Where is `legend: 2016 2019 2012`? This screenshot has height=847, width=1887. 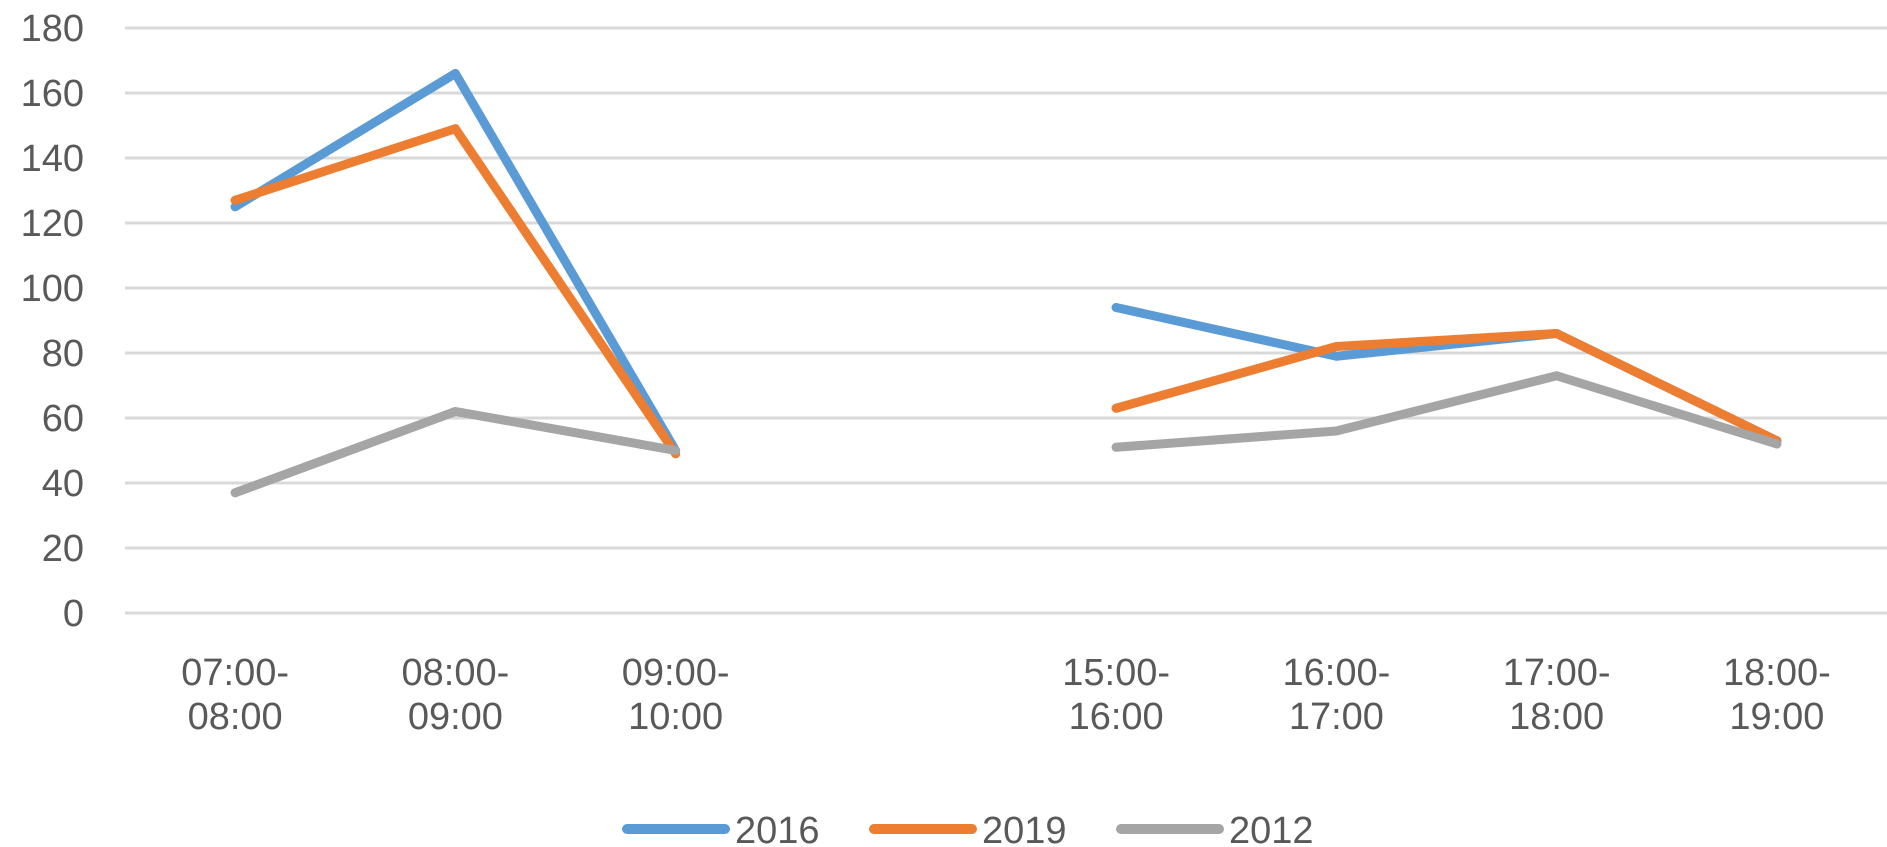
legend: 2016 2019 2012 is located at coordinates (968, 828).